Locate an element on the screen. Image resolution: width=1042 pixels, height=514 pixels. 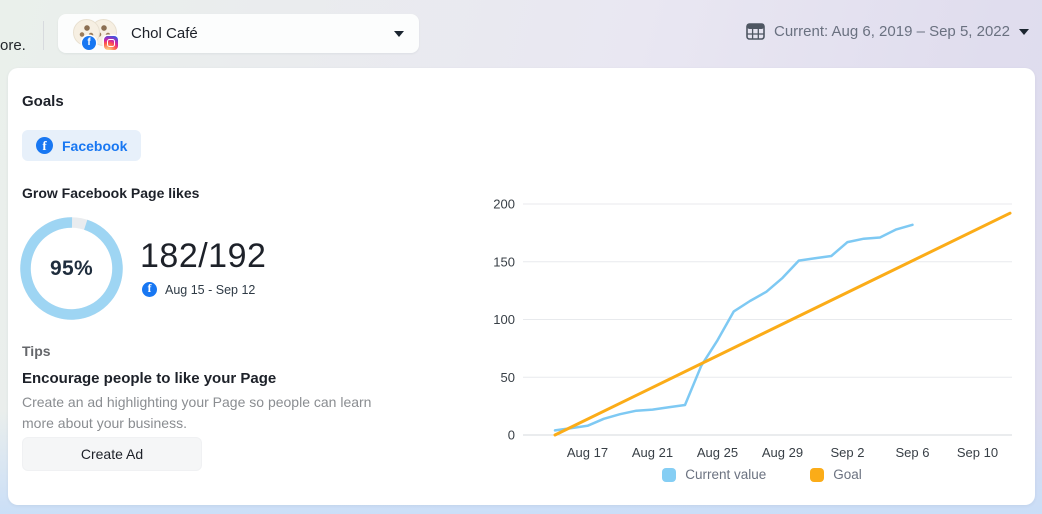
legend-item: Current value is located at coordinates (714, 474).